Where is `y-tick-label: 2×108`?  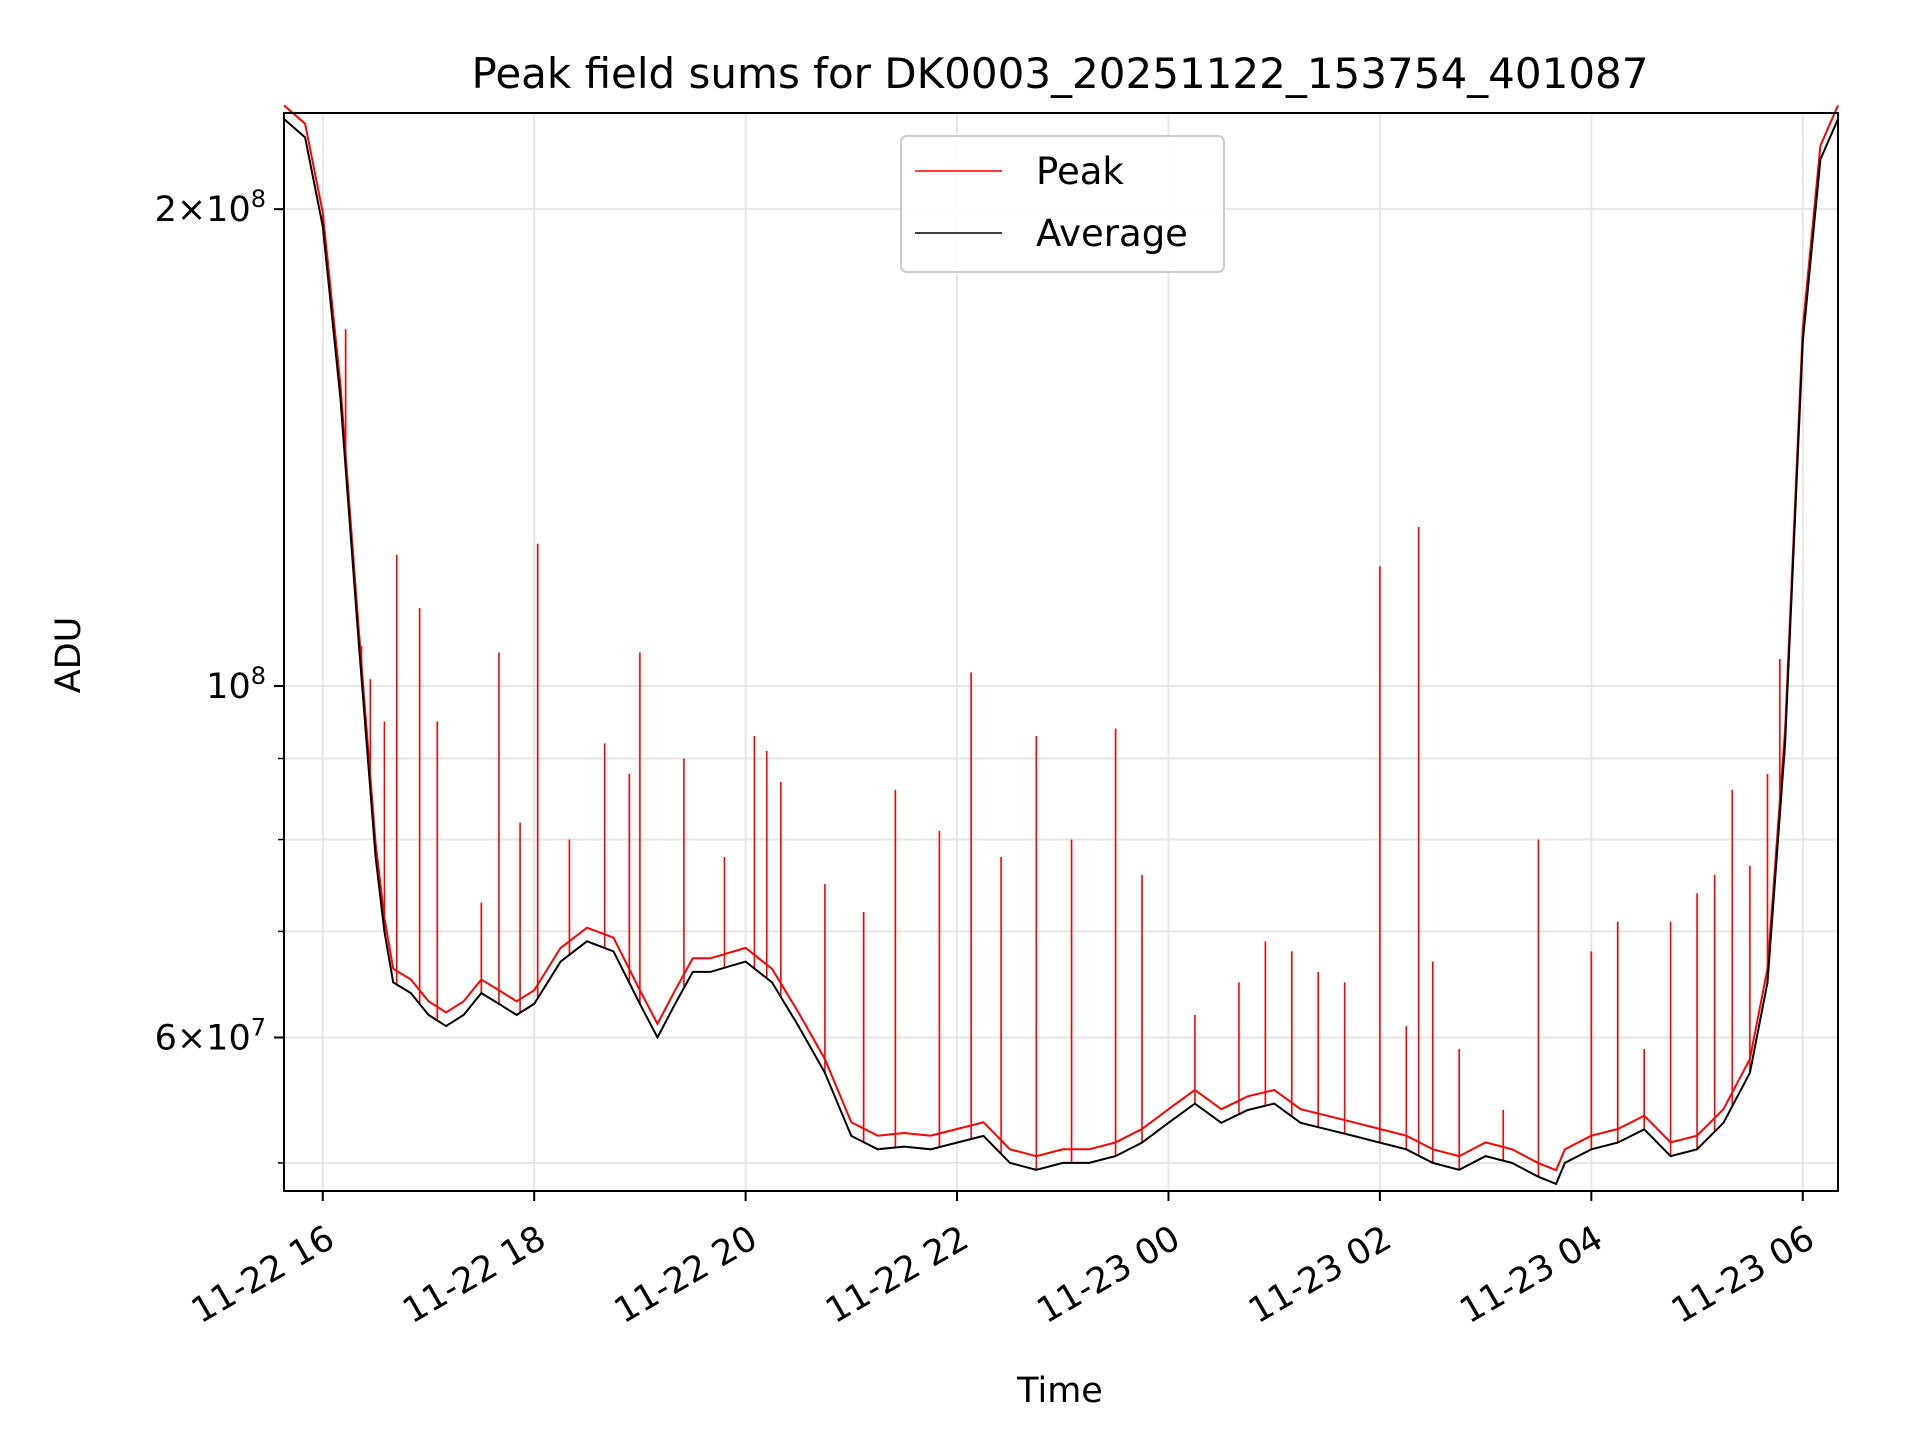
y-tick-label: 2×108 is located at coordinates (210, 207).